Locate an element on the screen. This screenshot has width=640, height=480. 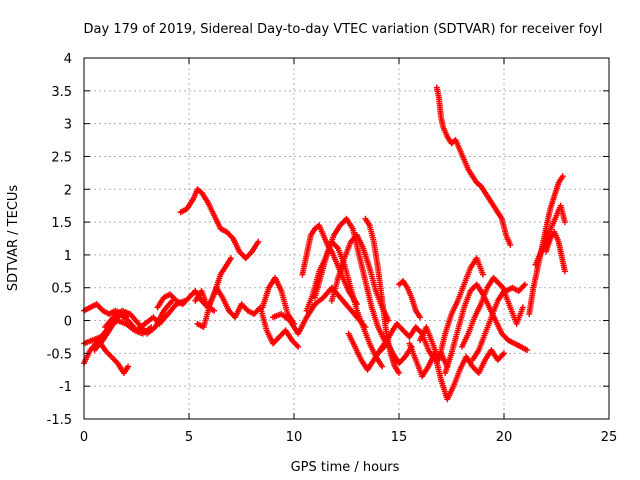
x-tick-label: 10 is located at coordinates (294, 437).